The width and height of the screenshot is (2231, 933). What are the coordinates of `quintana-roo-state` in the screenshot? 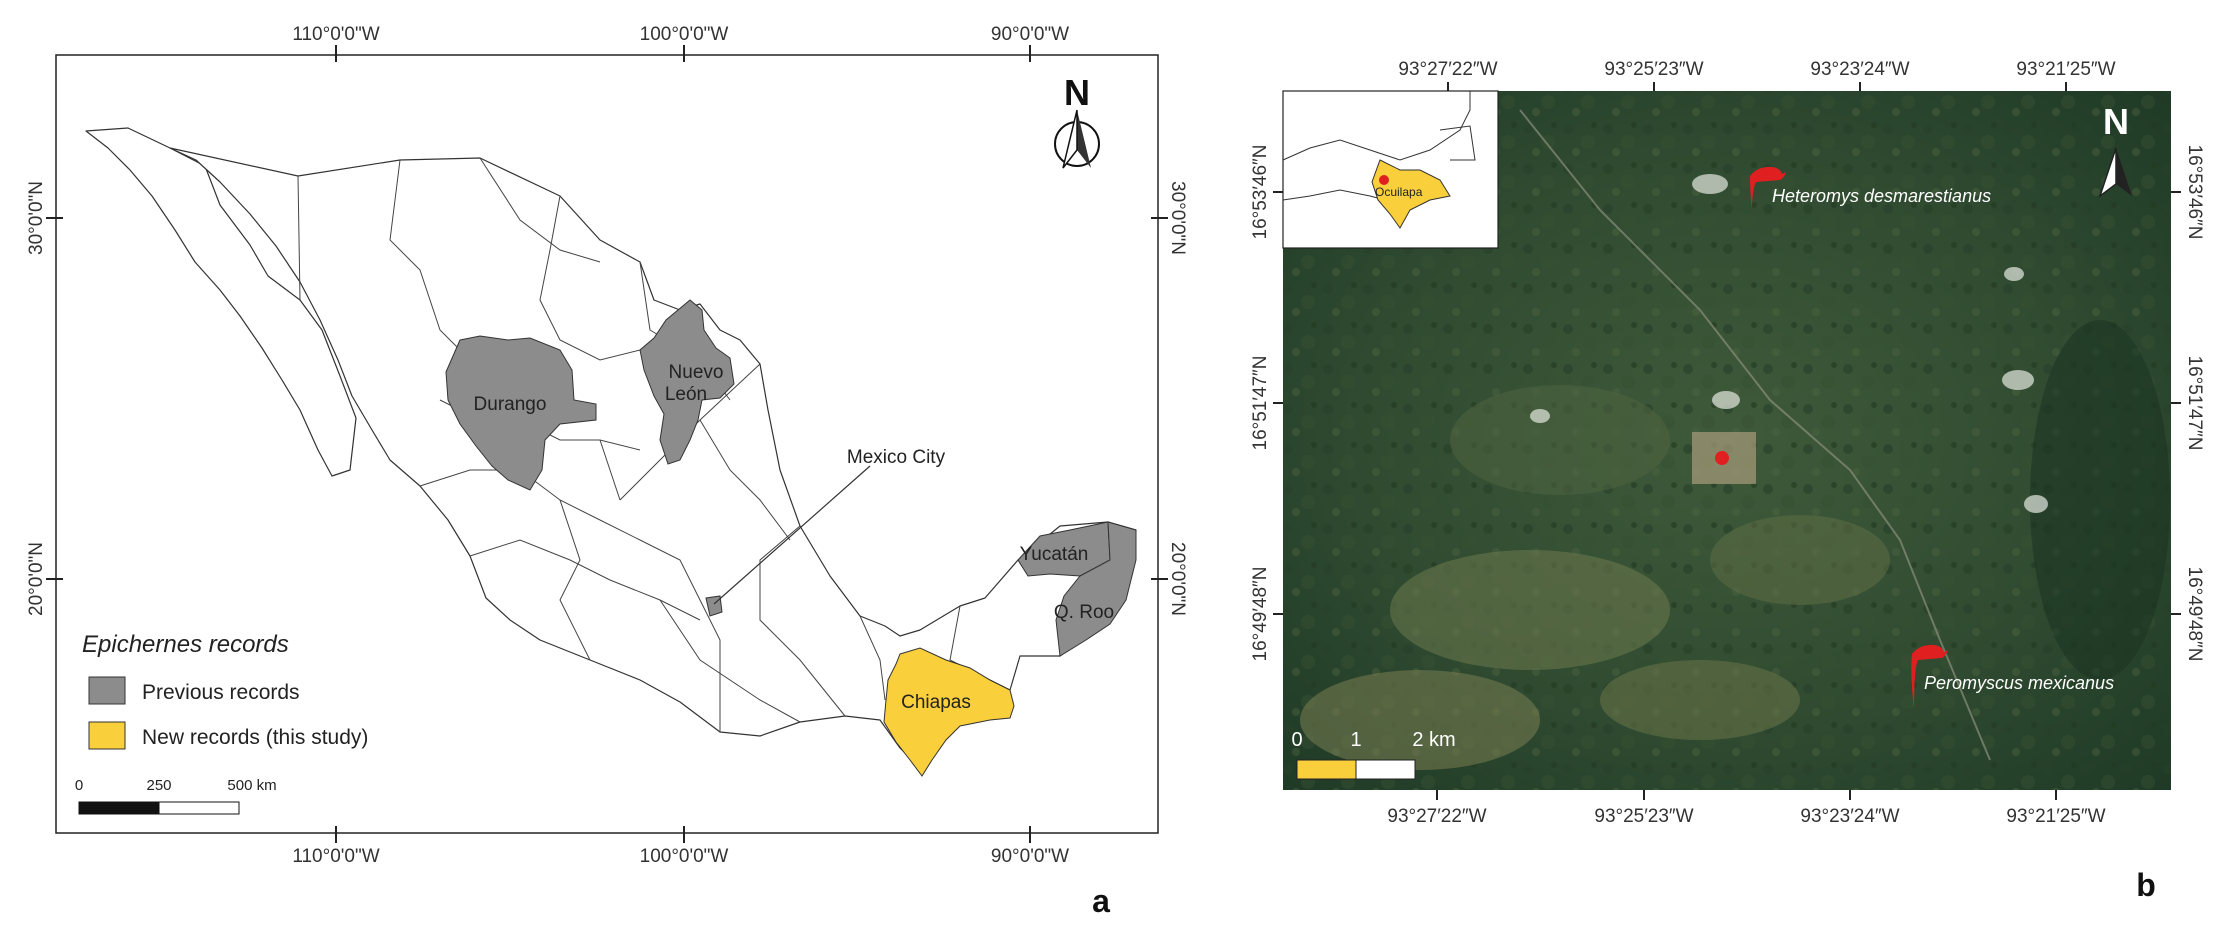 It's located at (1096, 589).